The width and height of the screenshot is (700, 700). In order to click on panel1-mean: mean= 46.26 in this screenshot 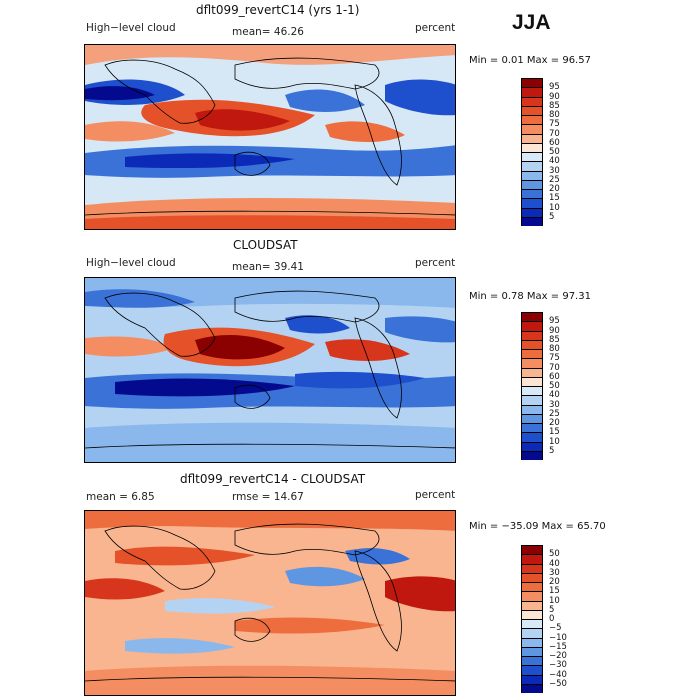, I will do `click(268, 32)`.